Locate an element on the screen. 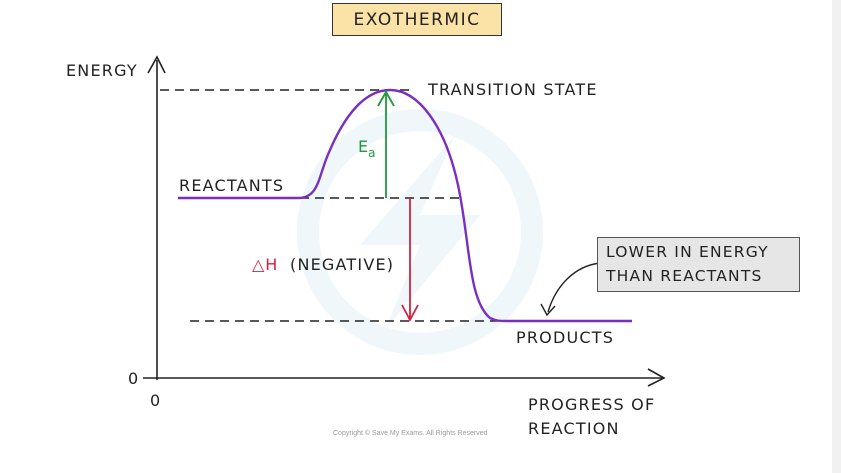 The width and height of the screenshot is (841, 473). callout-pointer-line is located at coordinates (574, 287).